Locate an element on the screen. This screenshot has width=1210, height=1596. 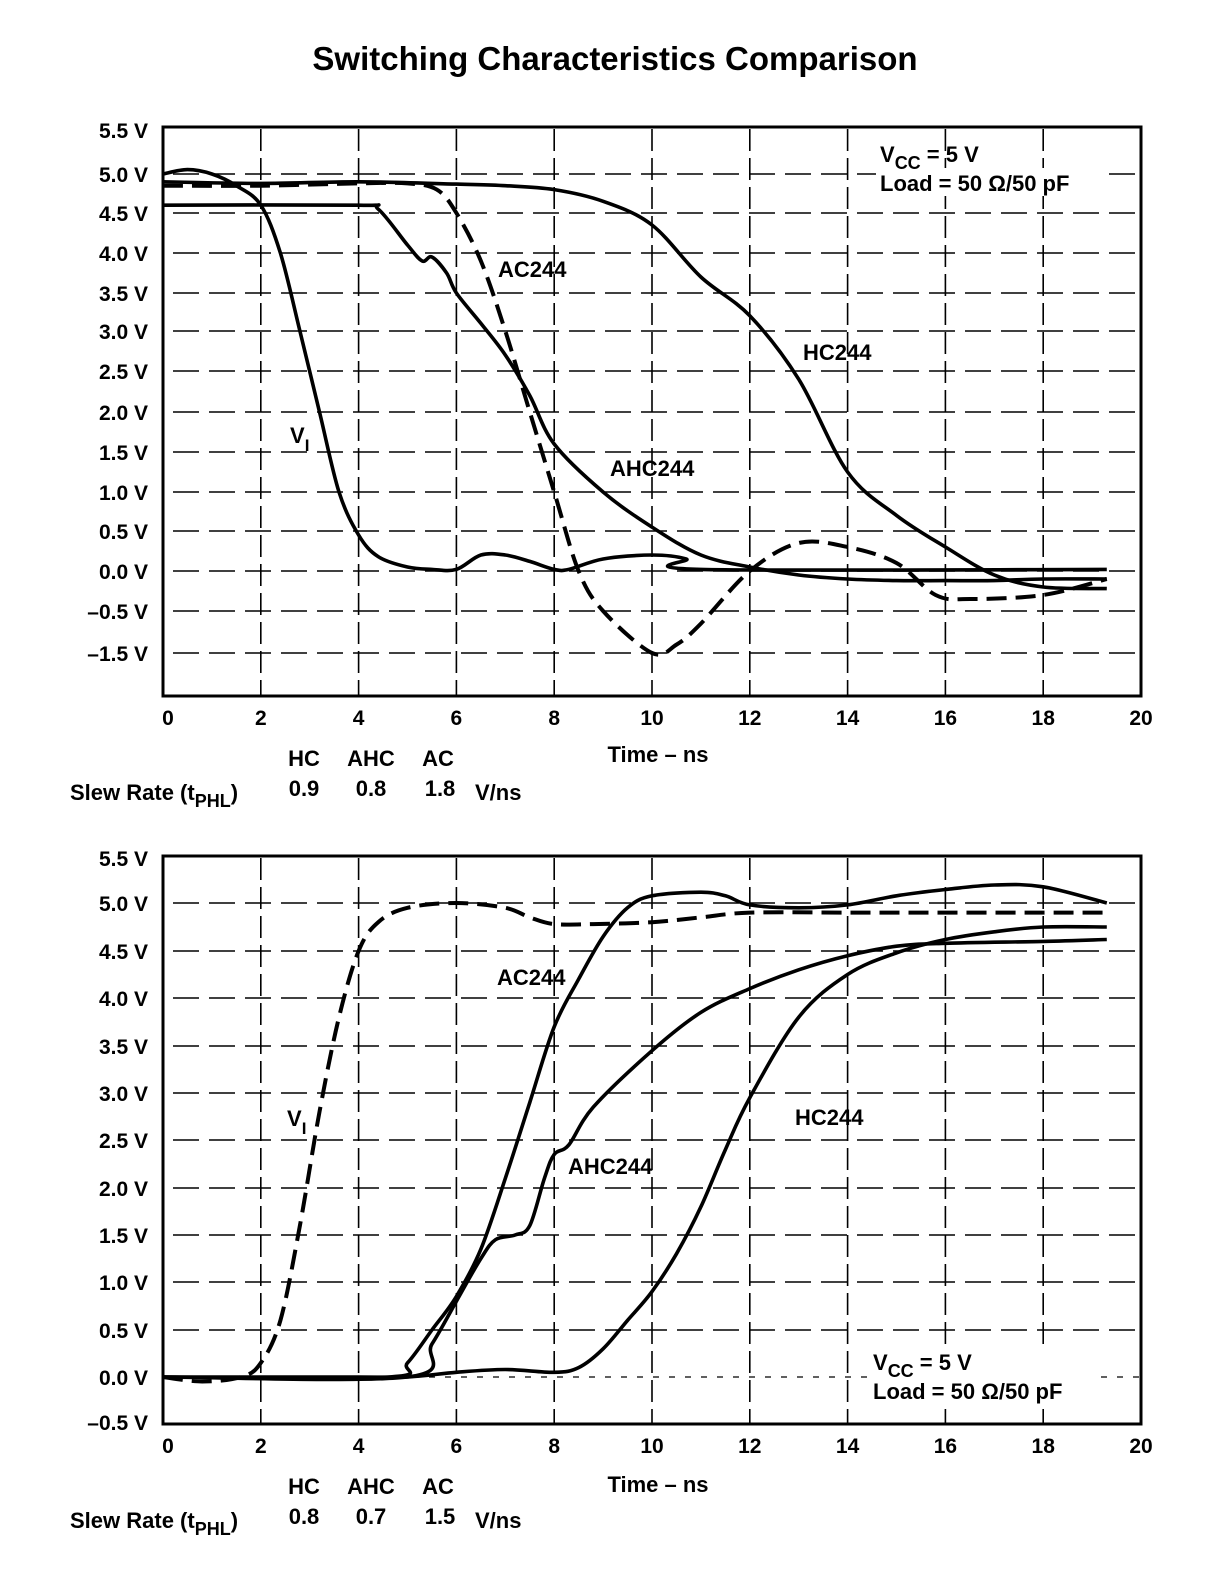
slew-value-hc: 0.9 is located at coordinates (304, 788).